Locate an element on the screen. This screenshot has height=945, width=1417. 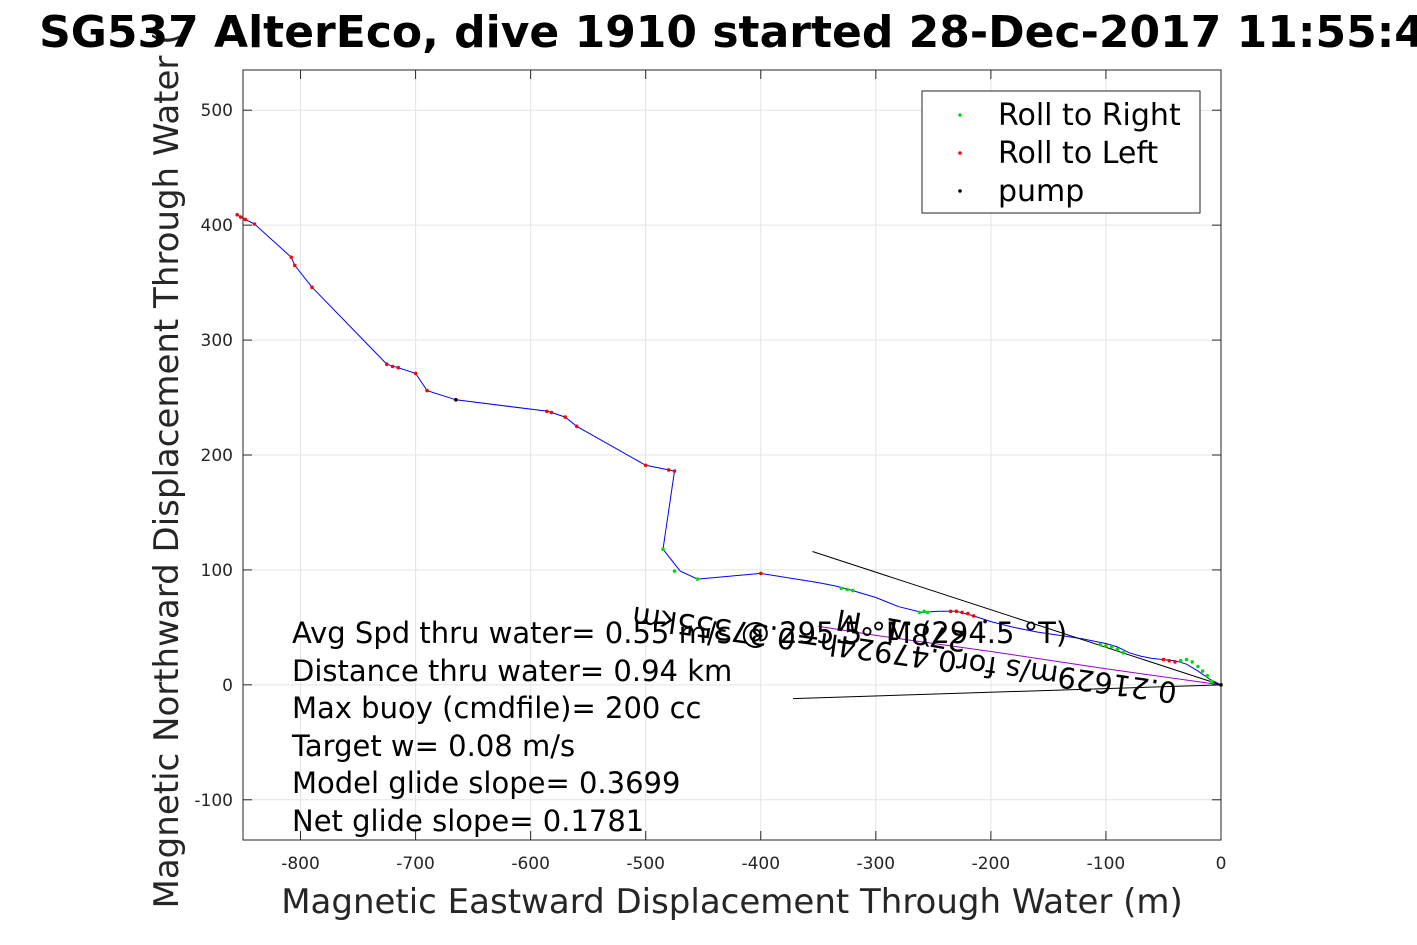
x-tick-label: -400 is located at coordinates (760, 864).